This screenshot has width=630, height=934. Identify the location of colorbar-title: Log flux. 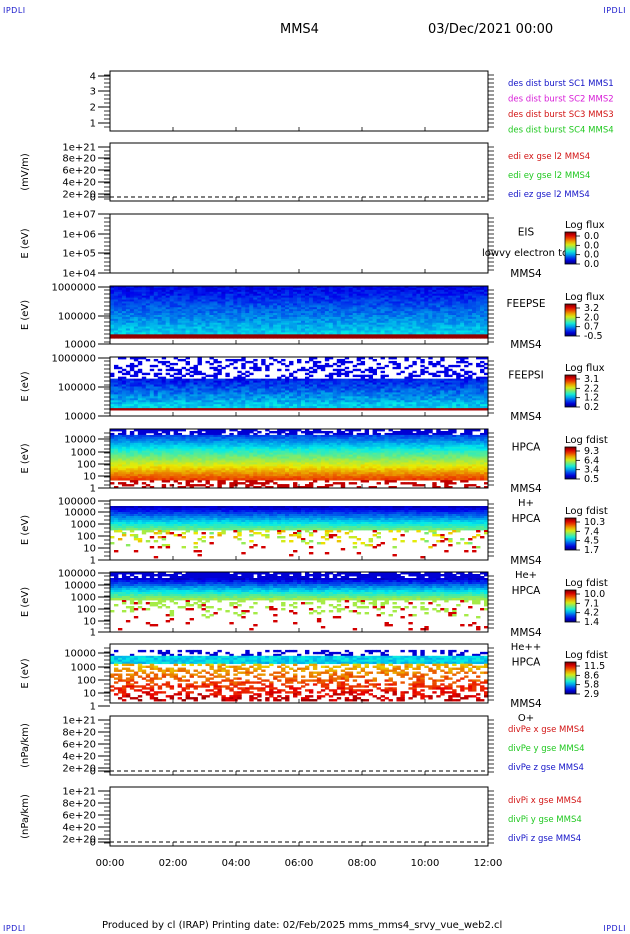
(585, 225).